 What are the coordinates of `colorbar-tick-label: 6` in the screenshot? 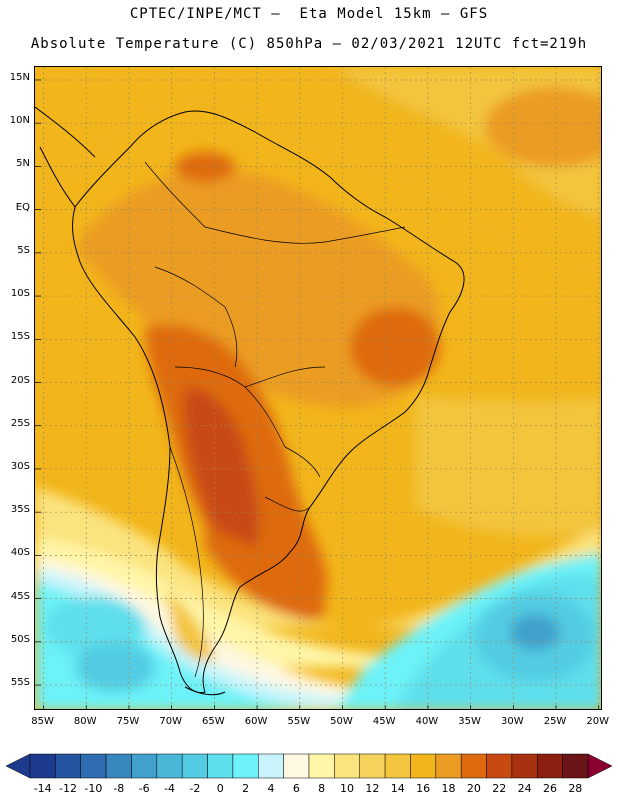 It's located at (296, 788).